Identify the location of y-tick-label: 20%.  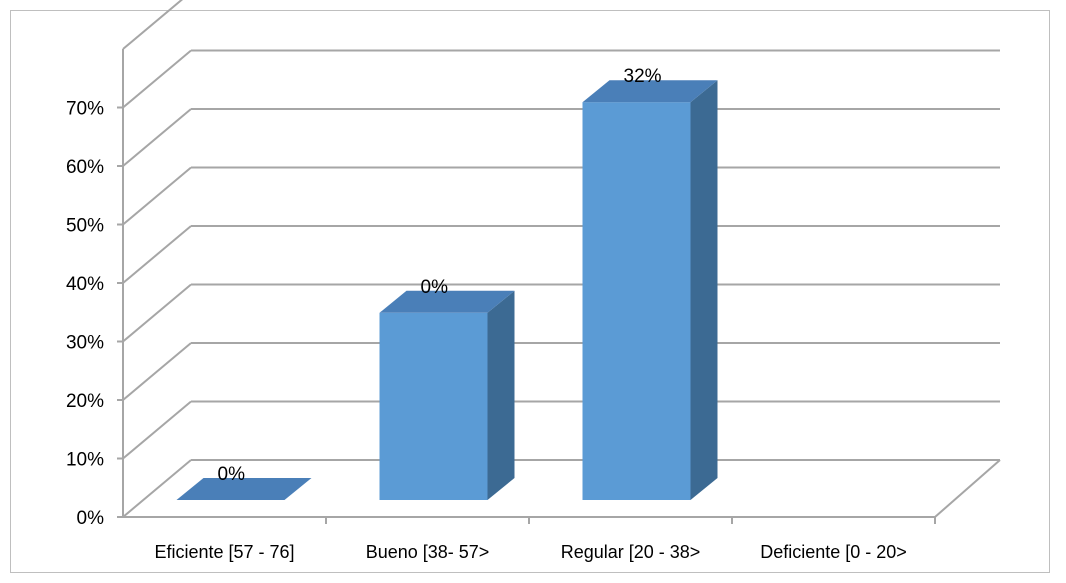
(85, 401).